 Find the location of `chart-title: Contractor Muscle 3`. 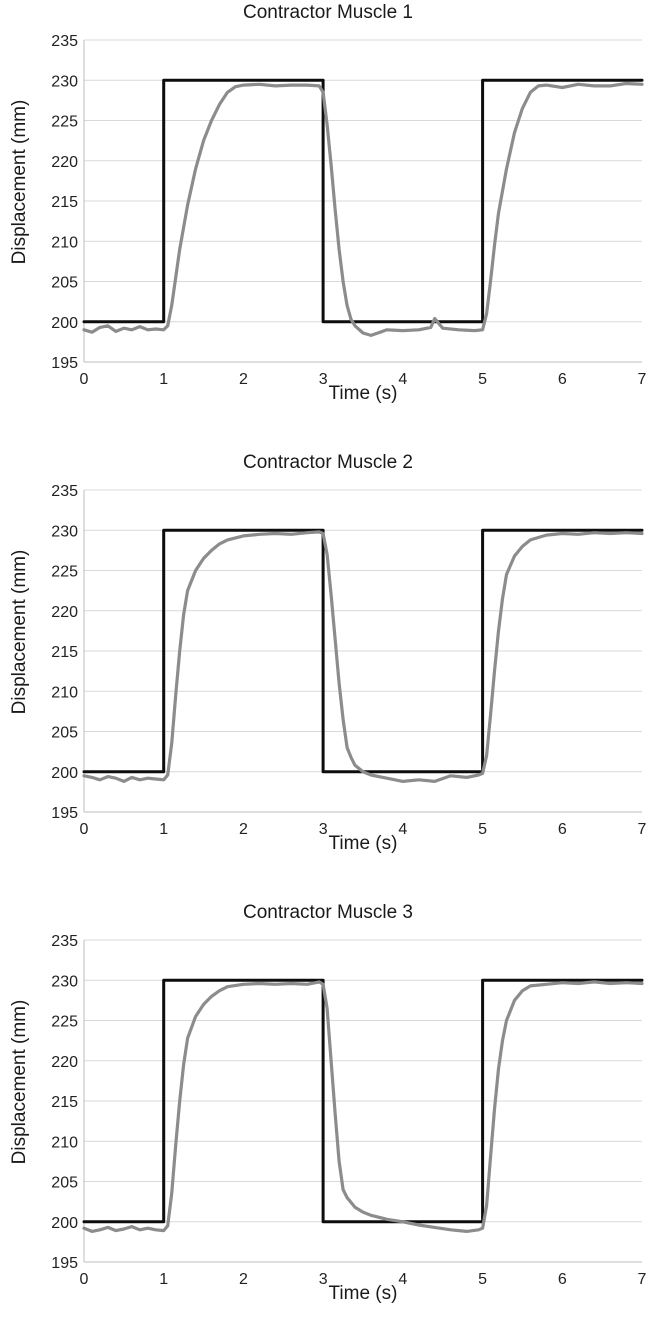

chart-title: Contractor Muscle 3 is located at coordinates (327, 912).